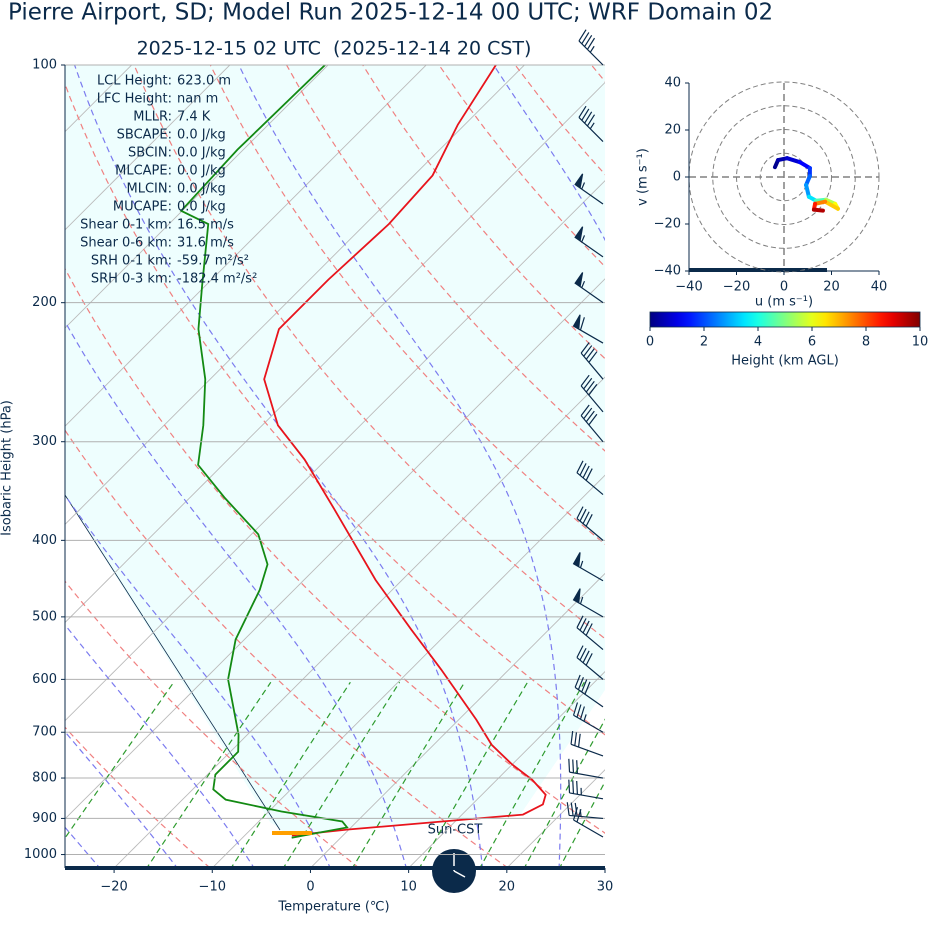  I want to click on parcel-profile, so click(172, 662).